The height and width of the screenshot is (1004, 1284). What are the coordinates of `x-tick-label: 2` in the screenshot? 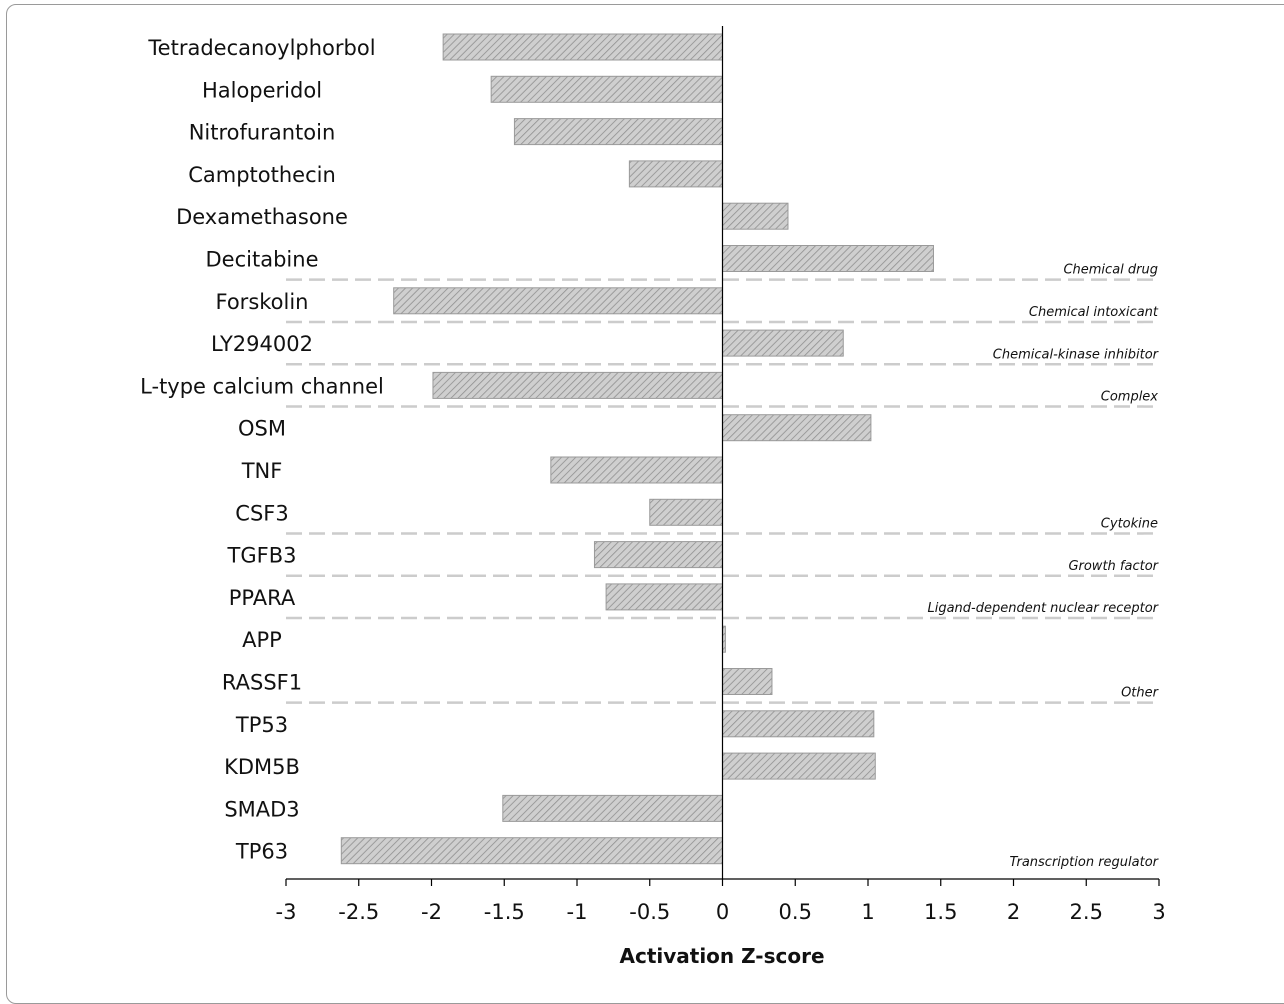 It's located at (1013, 912).